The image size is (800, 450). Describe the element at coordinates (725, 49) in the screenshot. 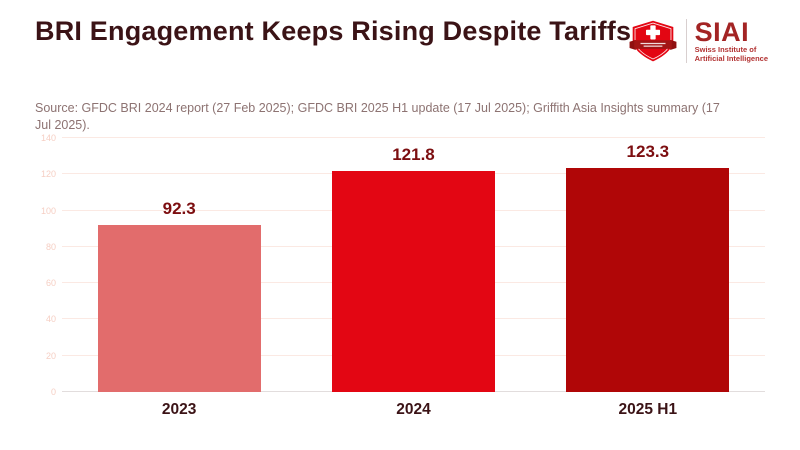

I see `logo-subtitle-line1: Swiss Institute of` at that location.